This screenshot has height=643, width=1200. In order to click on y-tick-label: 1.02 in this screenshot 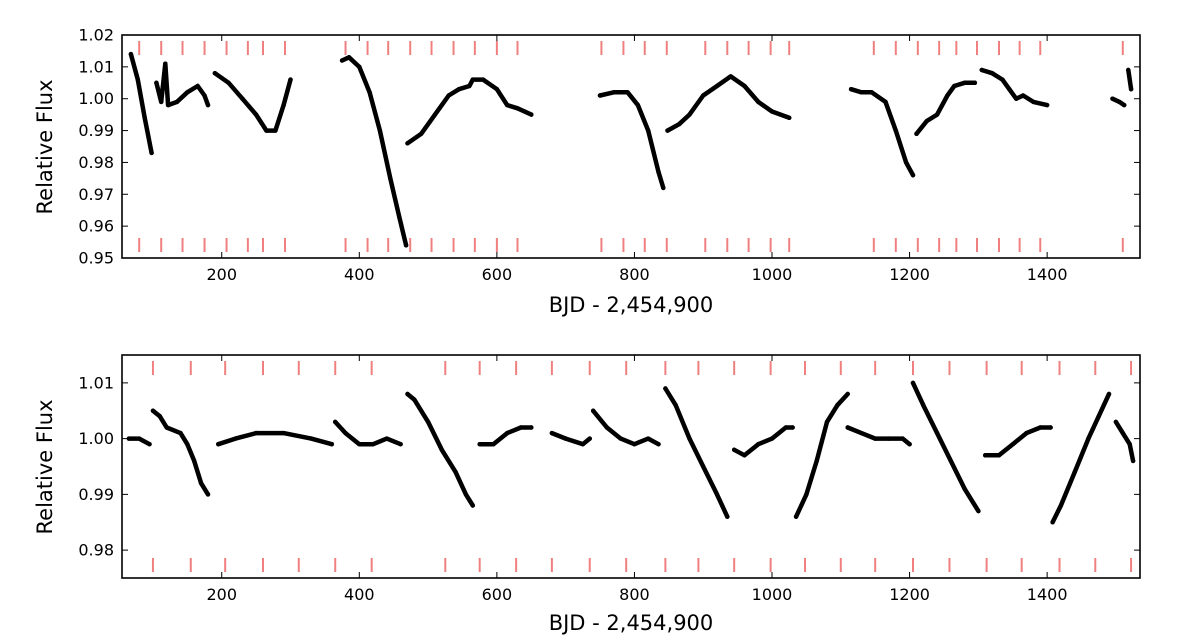, I will do `click(96, 35)`.